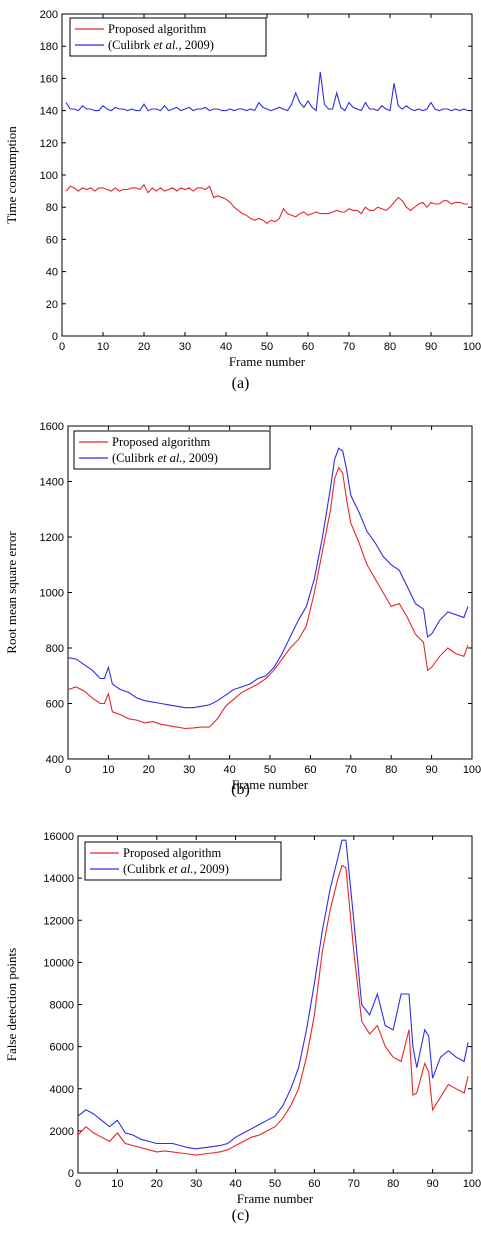 This screenshot has height=1241, width=481. What do you see at coordinates (52, 208) in the screenshot?
I see `y-tick-label: 80` at bounding box center [52, 208].